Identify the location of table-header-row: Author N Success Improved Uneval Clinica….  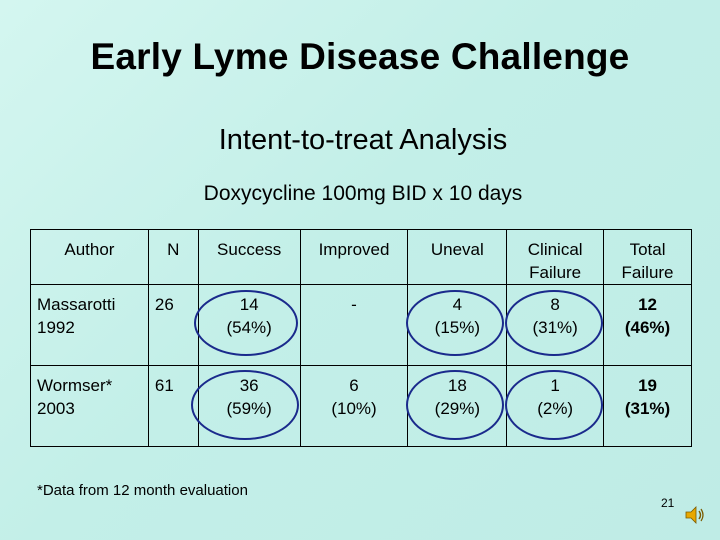
(361, 257).